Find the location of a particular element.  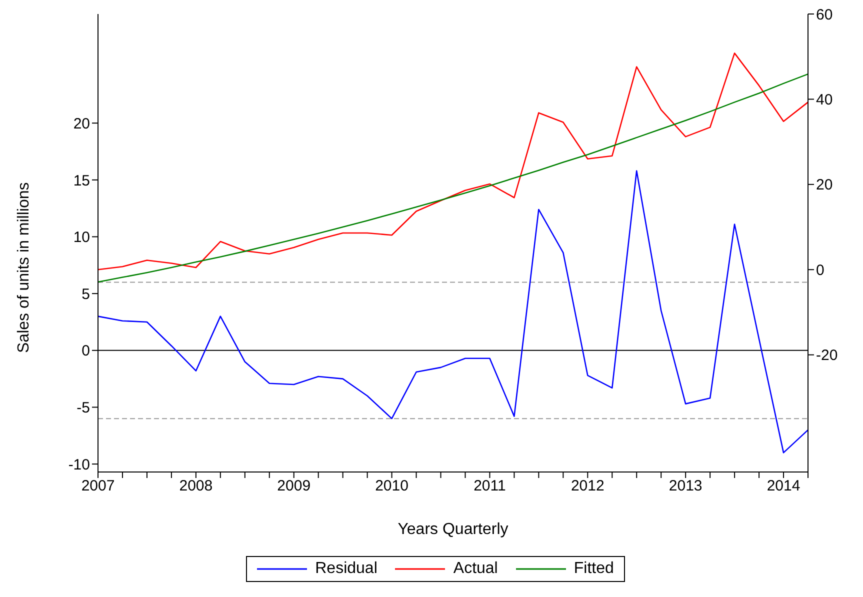

x-tick-label: 2012 is located at coordinates (587, 486).